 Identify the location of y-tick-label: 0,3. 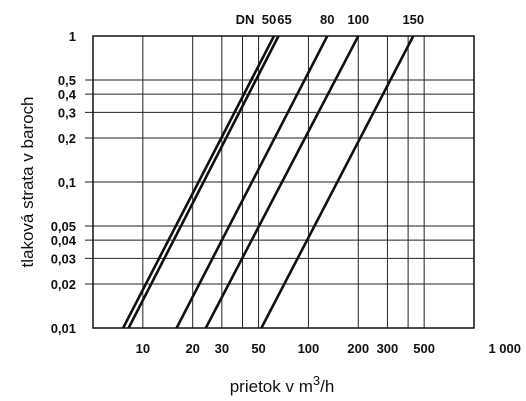
(67, 112).